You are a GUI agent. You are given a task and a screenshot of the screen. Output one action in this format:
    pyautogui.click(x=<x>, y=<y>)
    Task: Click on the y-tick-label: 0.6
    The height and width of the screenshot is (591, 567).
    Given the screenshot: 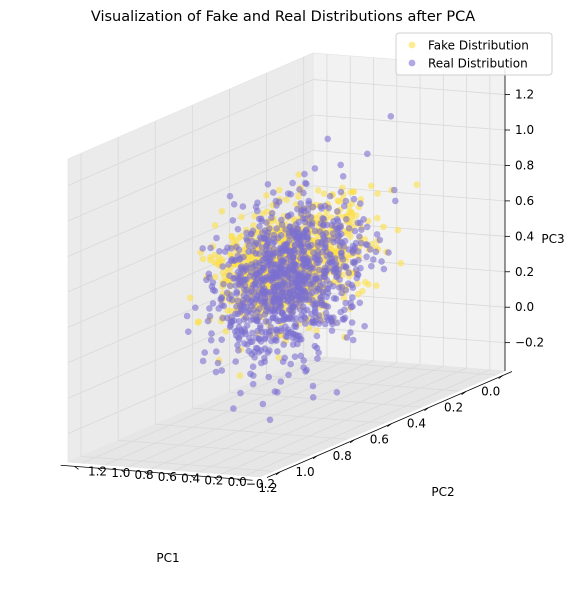 What is the action you would take?
    pyautogui.click(x=167, y=477)
    